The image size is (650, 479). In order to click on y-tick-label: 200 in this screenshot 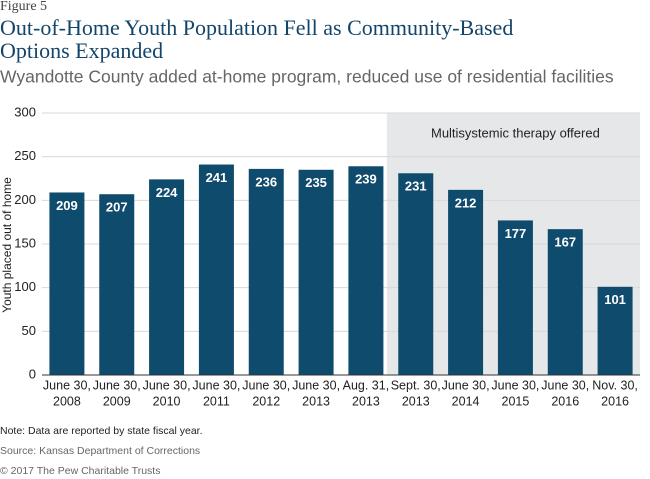, I will do `click(25, 199)`.